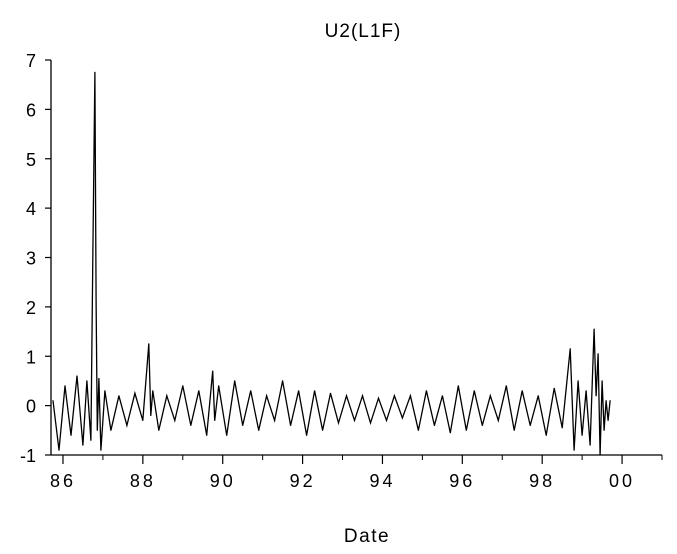 This screenshot has width=677, height=554. What do you see at coordinates (31, 61) in the screenshot?
I see `y-tick-label: 7` at bounding box center [31, 61].